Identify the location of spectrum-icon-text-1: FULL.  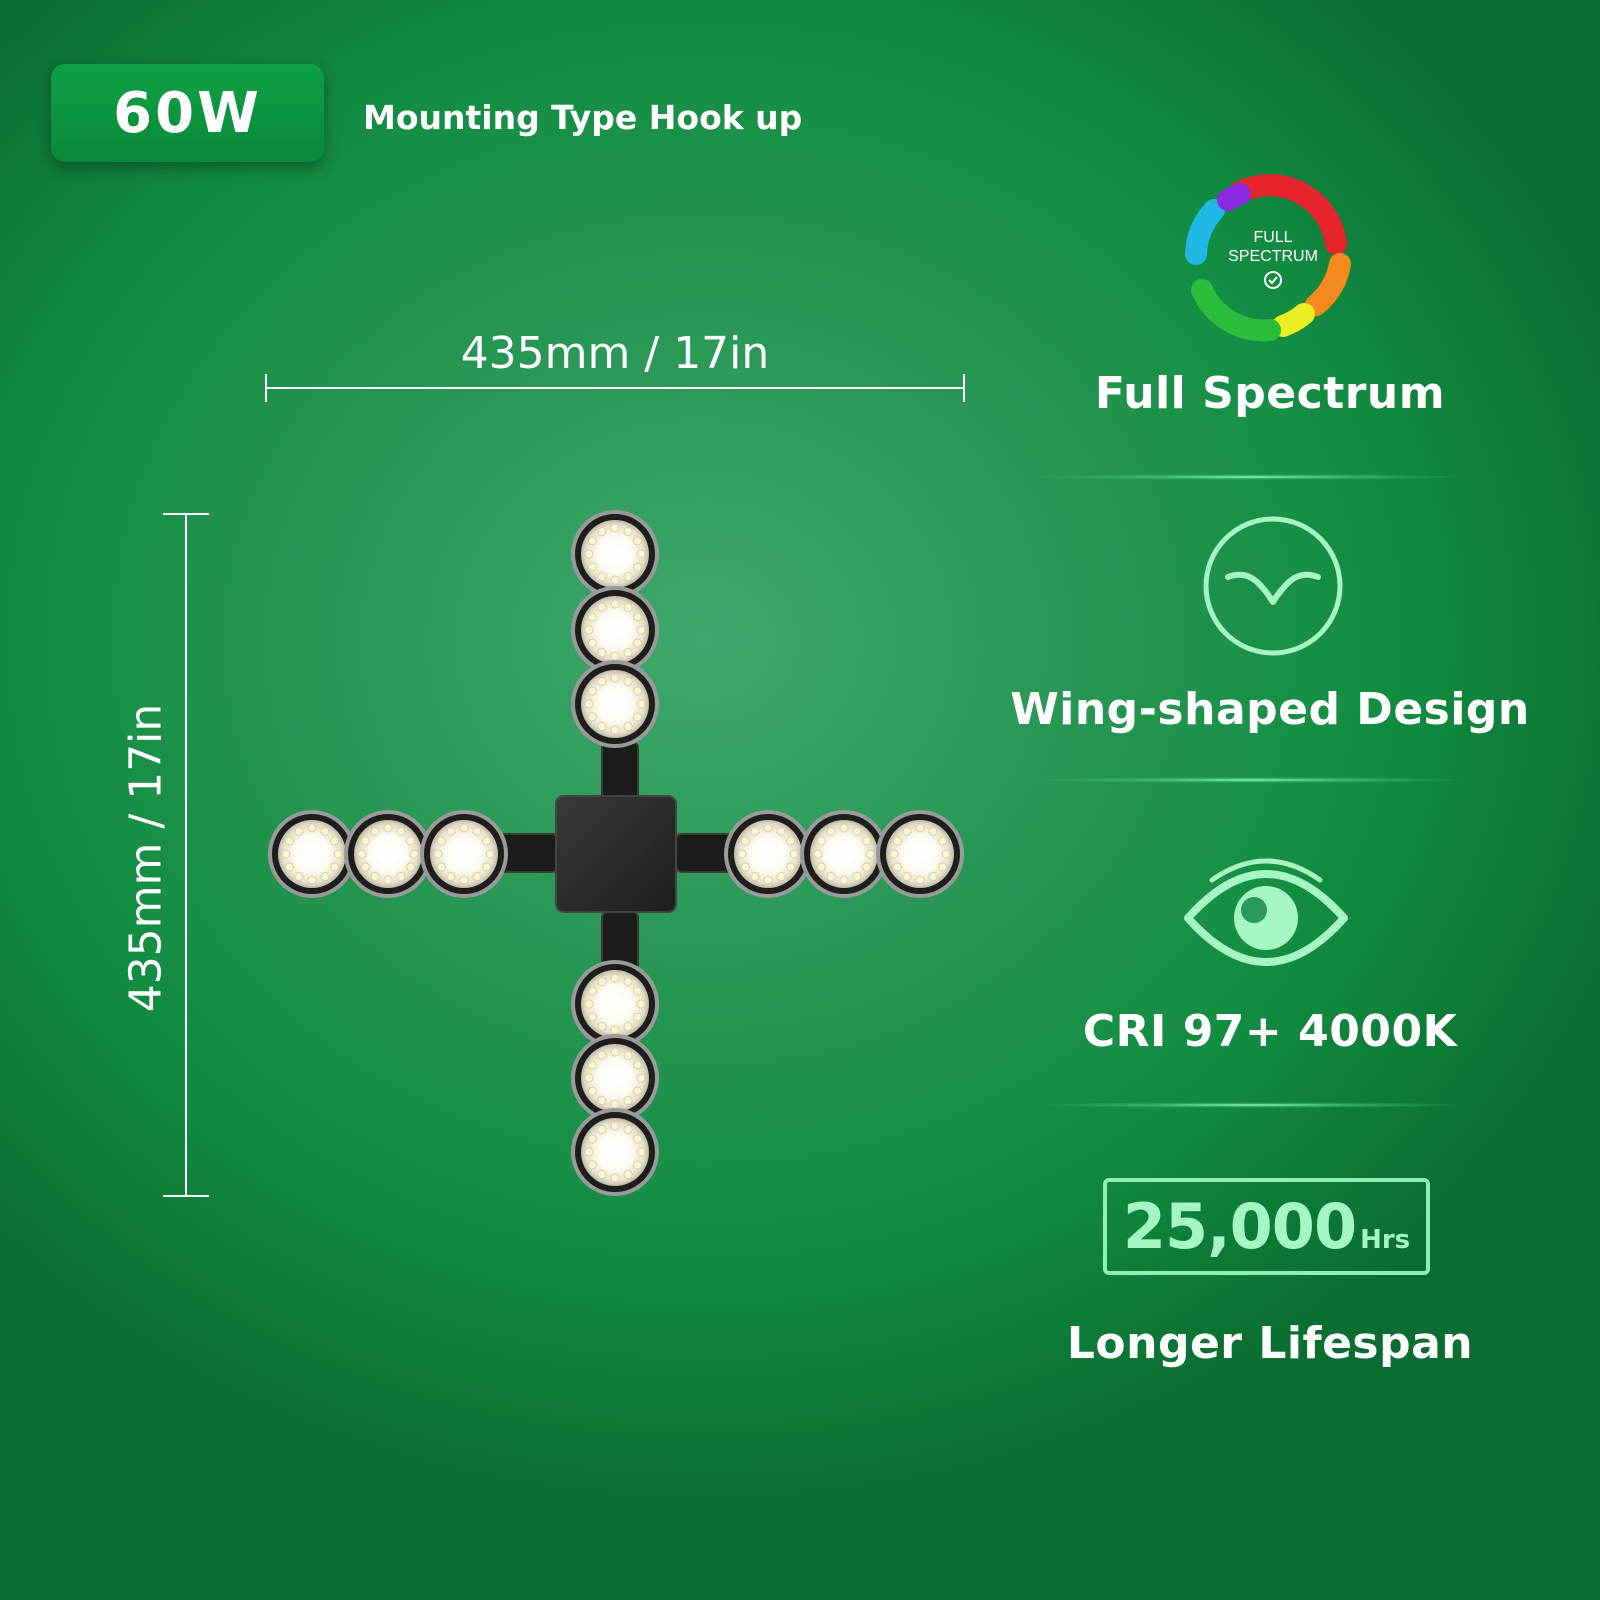
(1272, 237).